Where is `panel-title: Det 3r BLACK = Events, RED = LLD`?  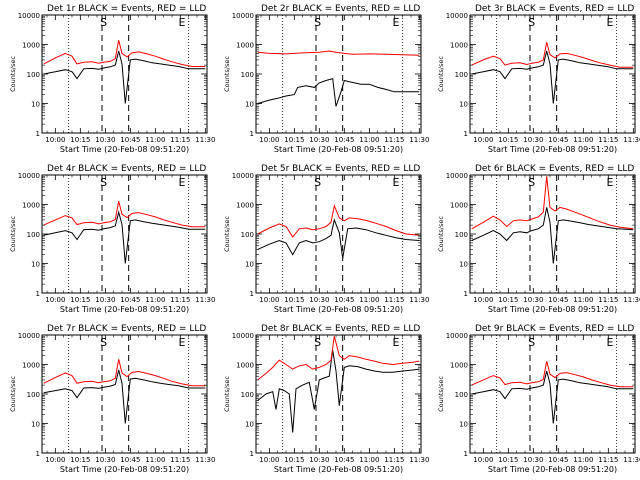
panel-title: Det 3r BLACK = Events, RED = LLD is located at coordinates (554, 9).